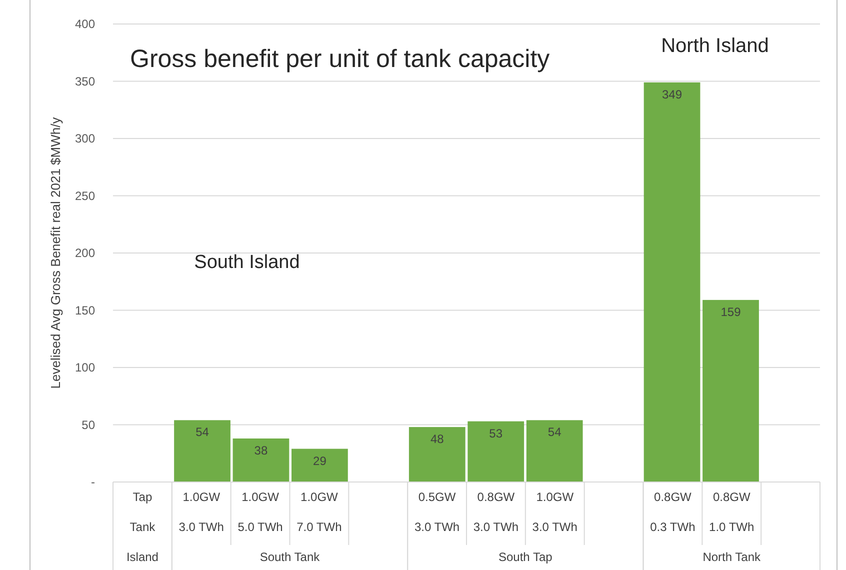 This screenshot has width=846, height=570. What do you see at coordinates (247, 262) in the screenshot?
I see `annotation: South Island` at bounding box center [247, 262].